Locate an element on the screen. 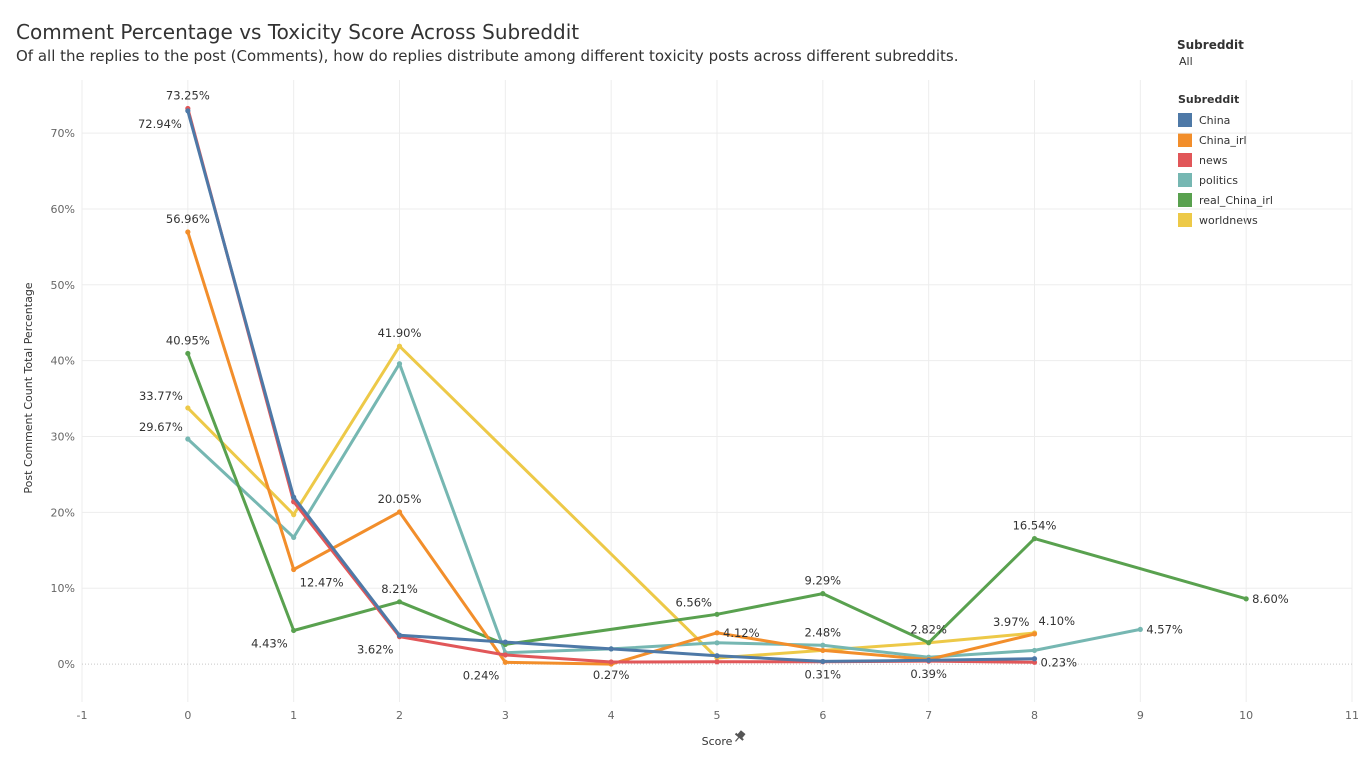 The height and width of the screenshot is (768, 1366). legend-item-worldnews: worldnews is located at coordinates (1225, 220).